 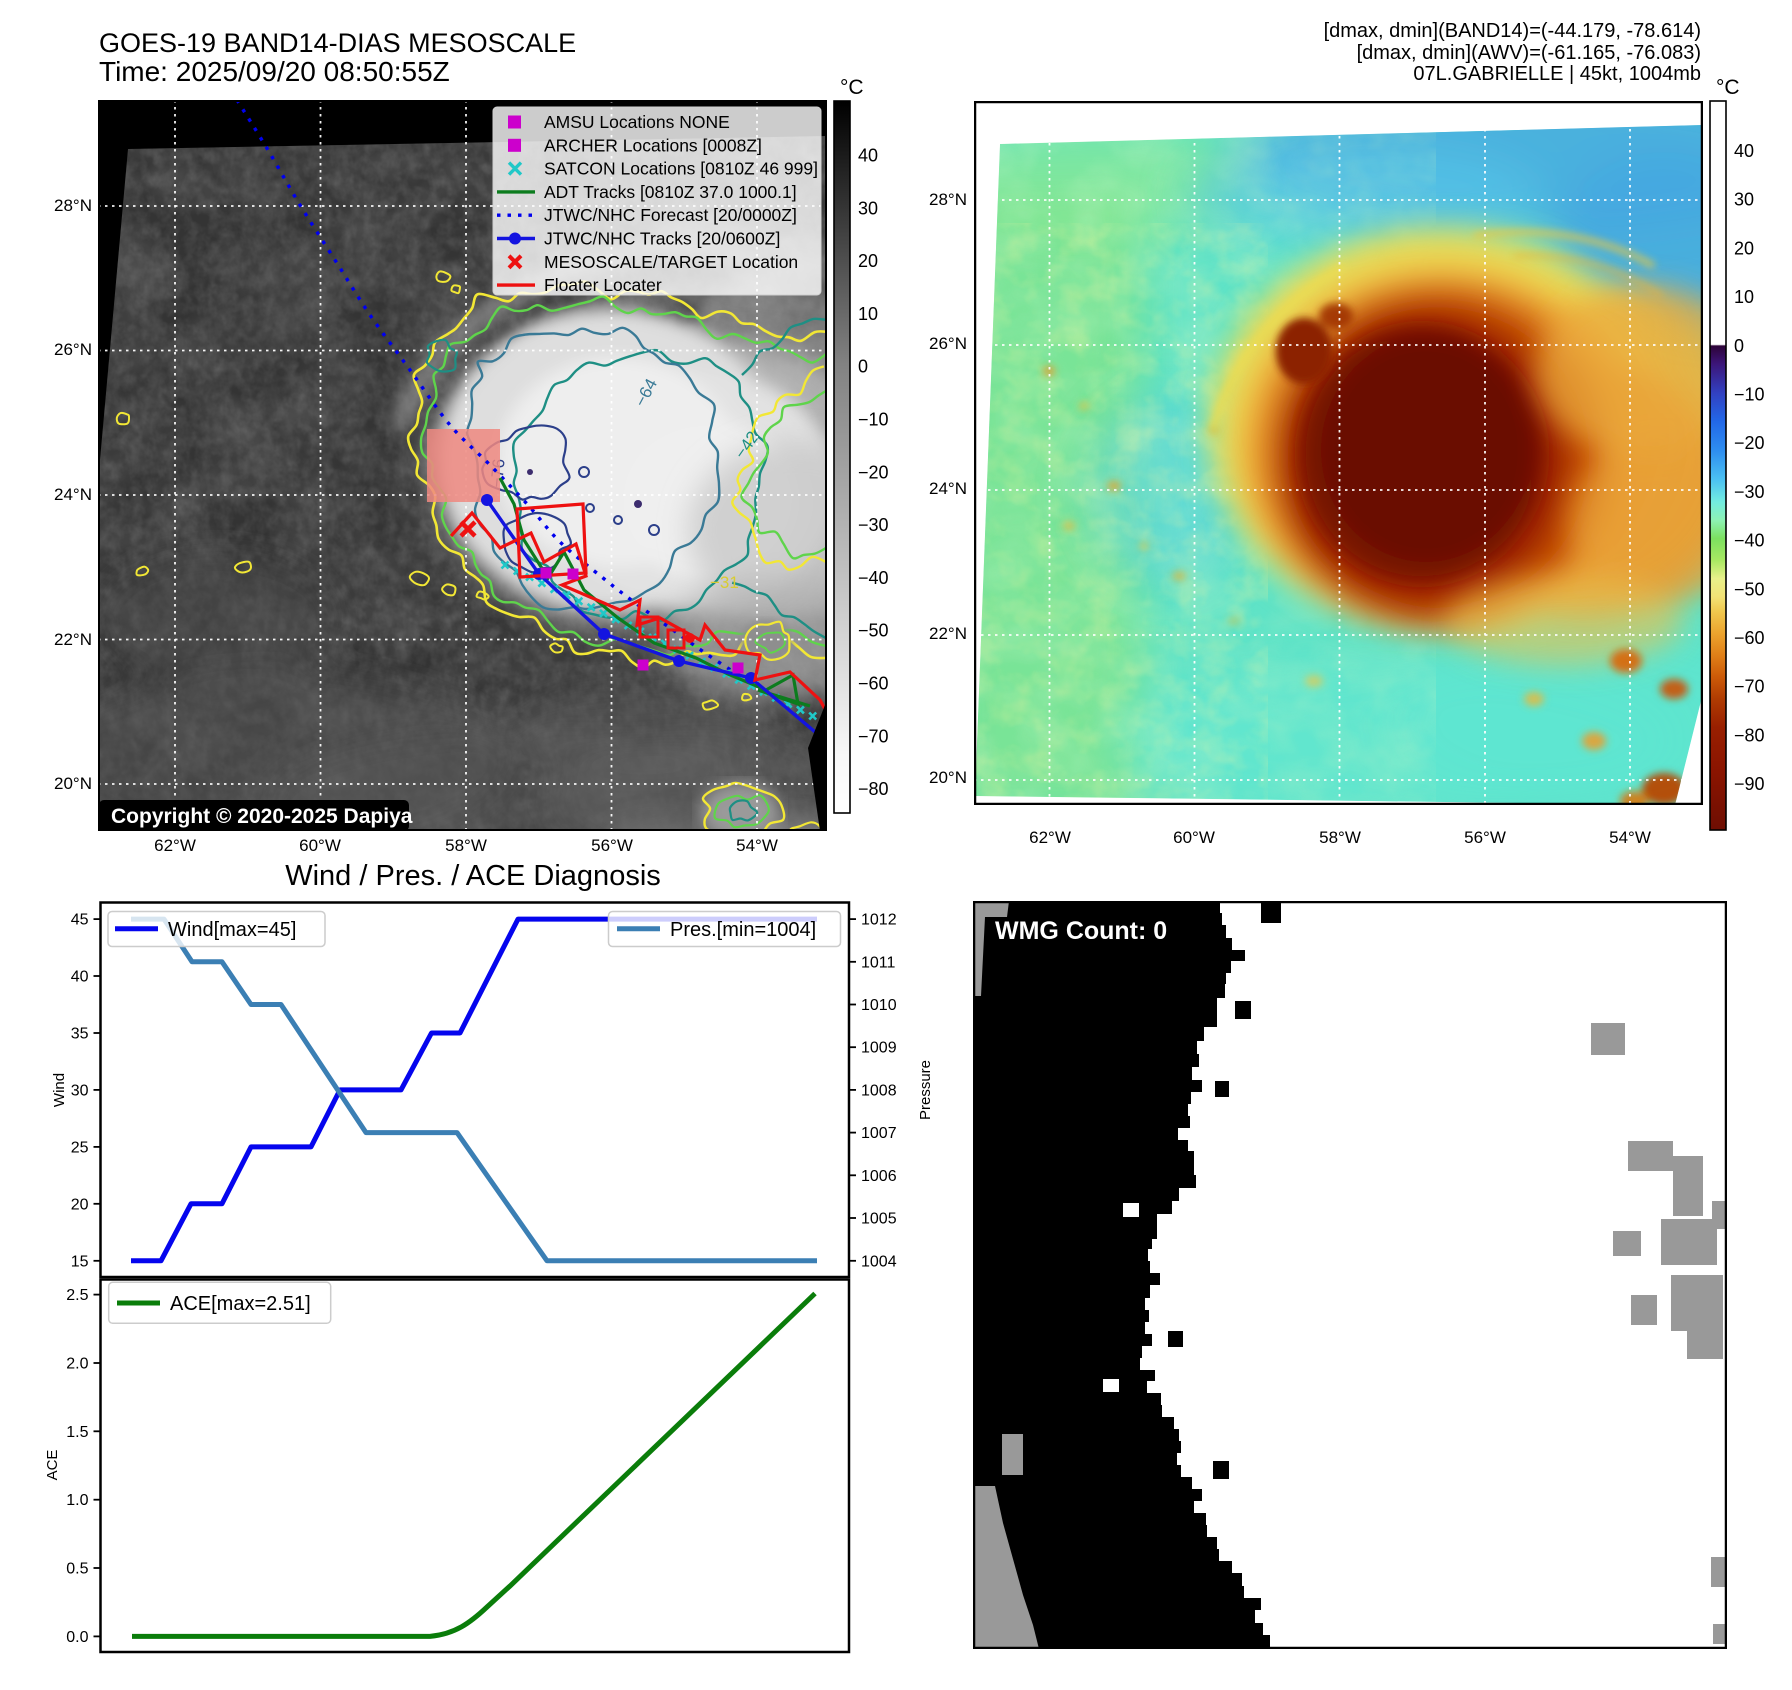 I want to click on svg-text: 1005, so click(x=879, y=1219).